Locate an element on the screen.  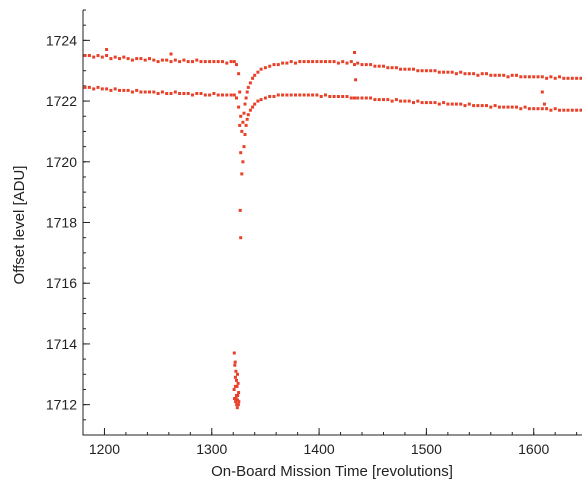
y-tick-label: 1718 is located at coordinates (61, 223).